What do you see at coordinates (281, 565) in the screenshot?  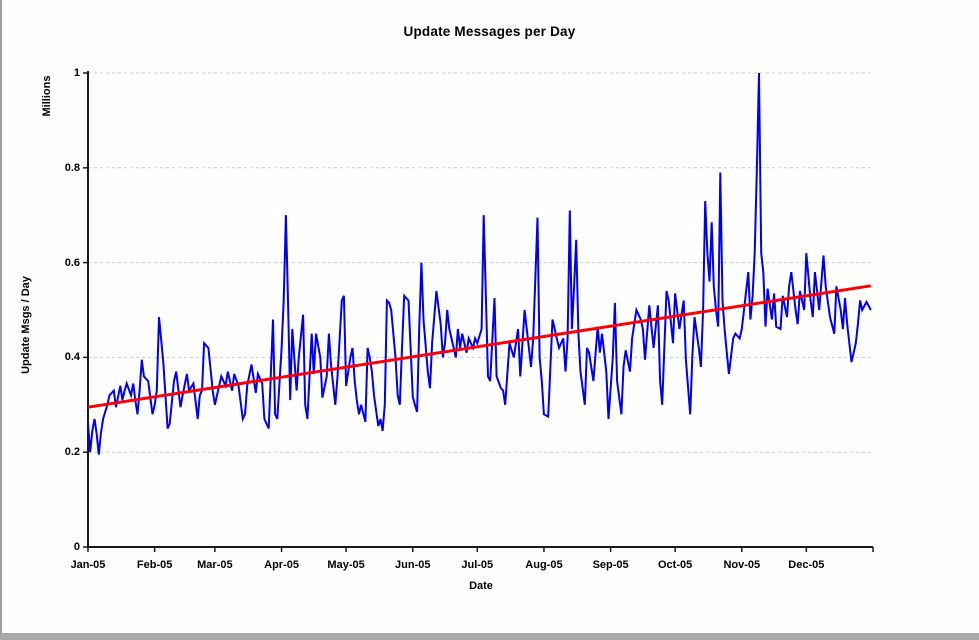 I see `x-tick-label: Apr-05` at bounding box center [281, 565].